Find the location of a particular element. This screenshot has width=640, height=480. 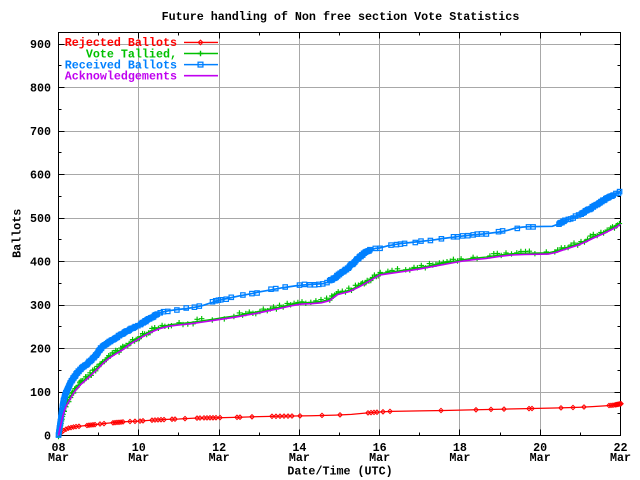

svg-text: 16 is located at coordinates (380, 448).